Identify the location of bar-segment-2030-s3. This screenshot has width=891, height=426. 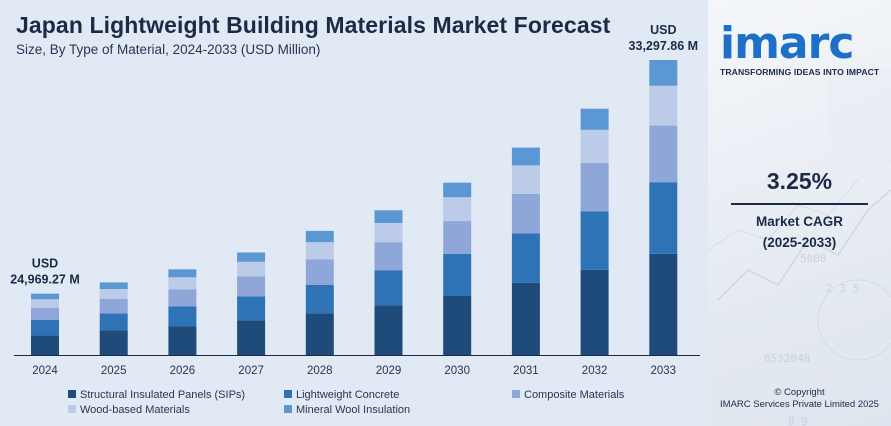
(457, 209).